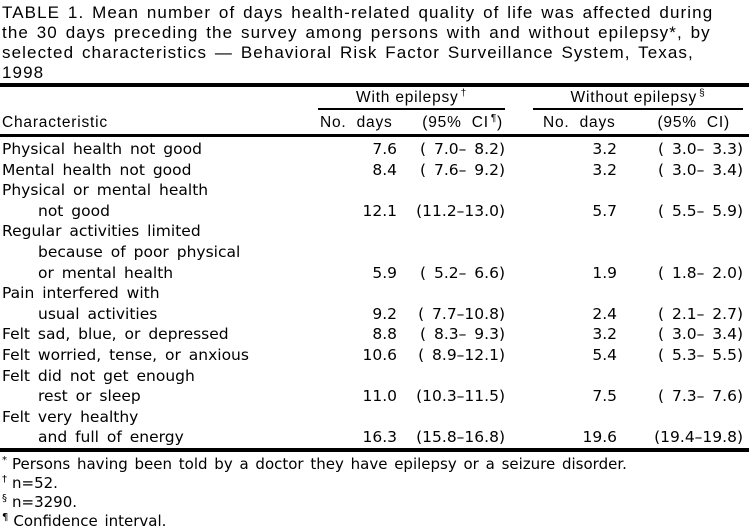 The height and width of the screenshot is (531, 749). Describe the element at coordinates (379, 437) in the screenshot. I see `days-with-value: 16.3` at that location.